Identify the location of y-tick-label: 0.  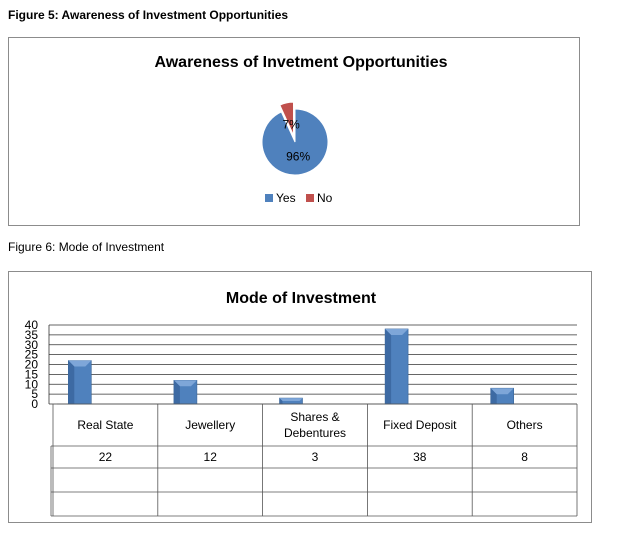
(34, 404).